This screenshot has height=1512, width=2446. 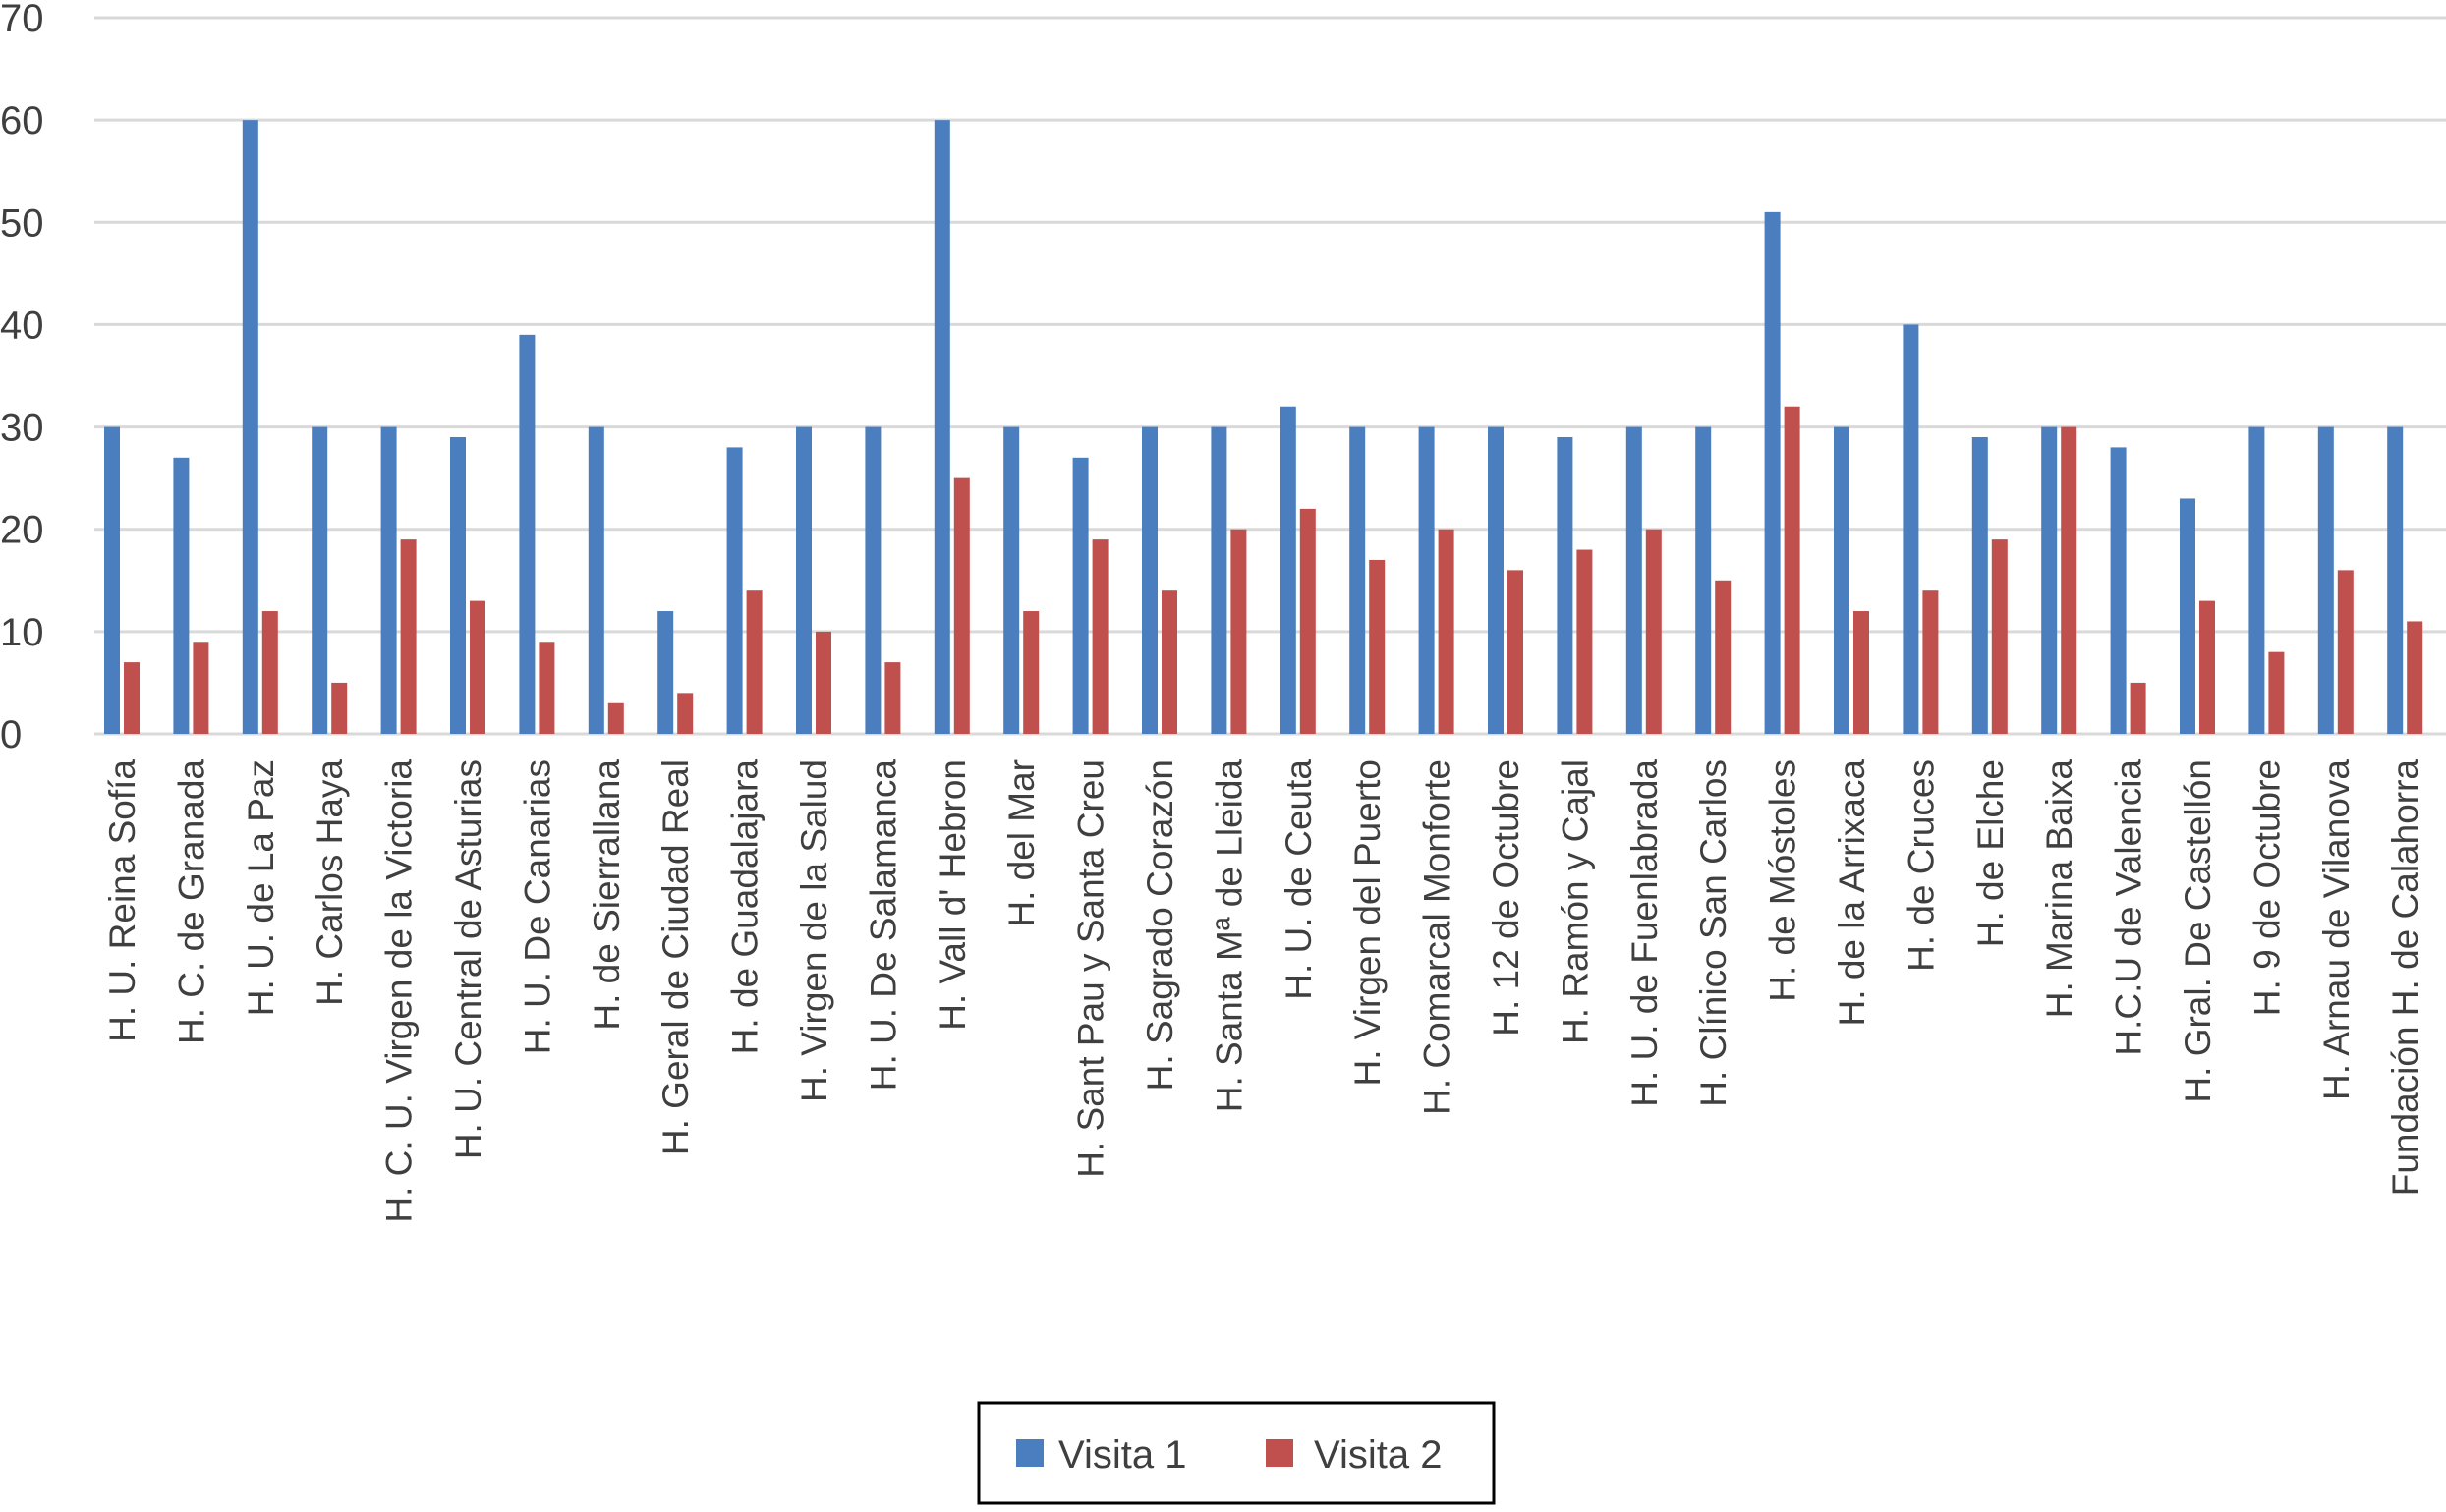 What do you see at coordinates (1367, 923) in the screenshot?
I see `x-tick-label: H. Virgen del Puerto` at bounding box center [1367, 923].